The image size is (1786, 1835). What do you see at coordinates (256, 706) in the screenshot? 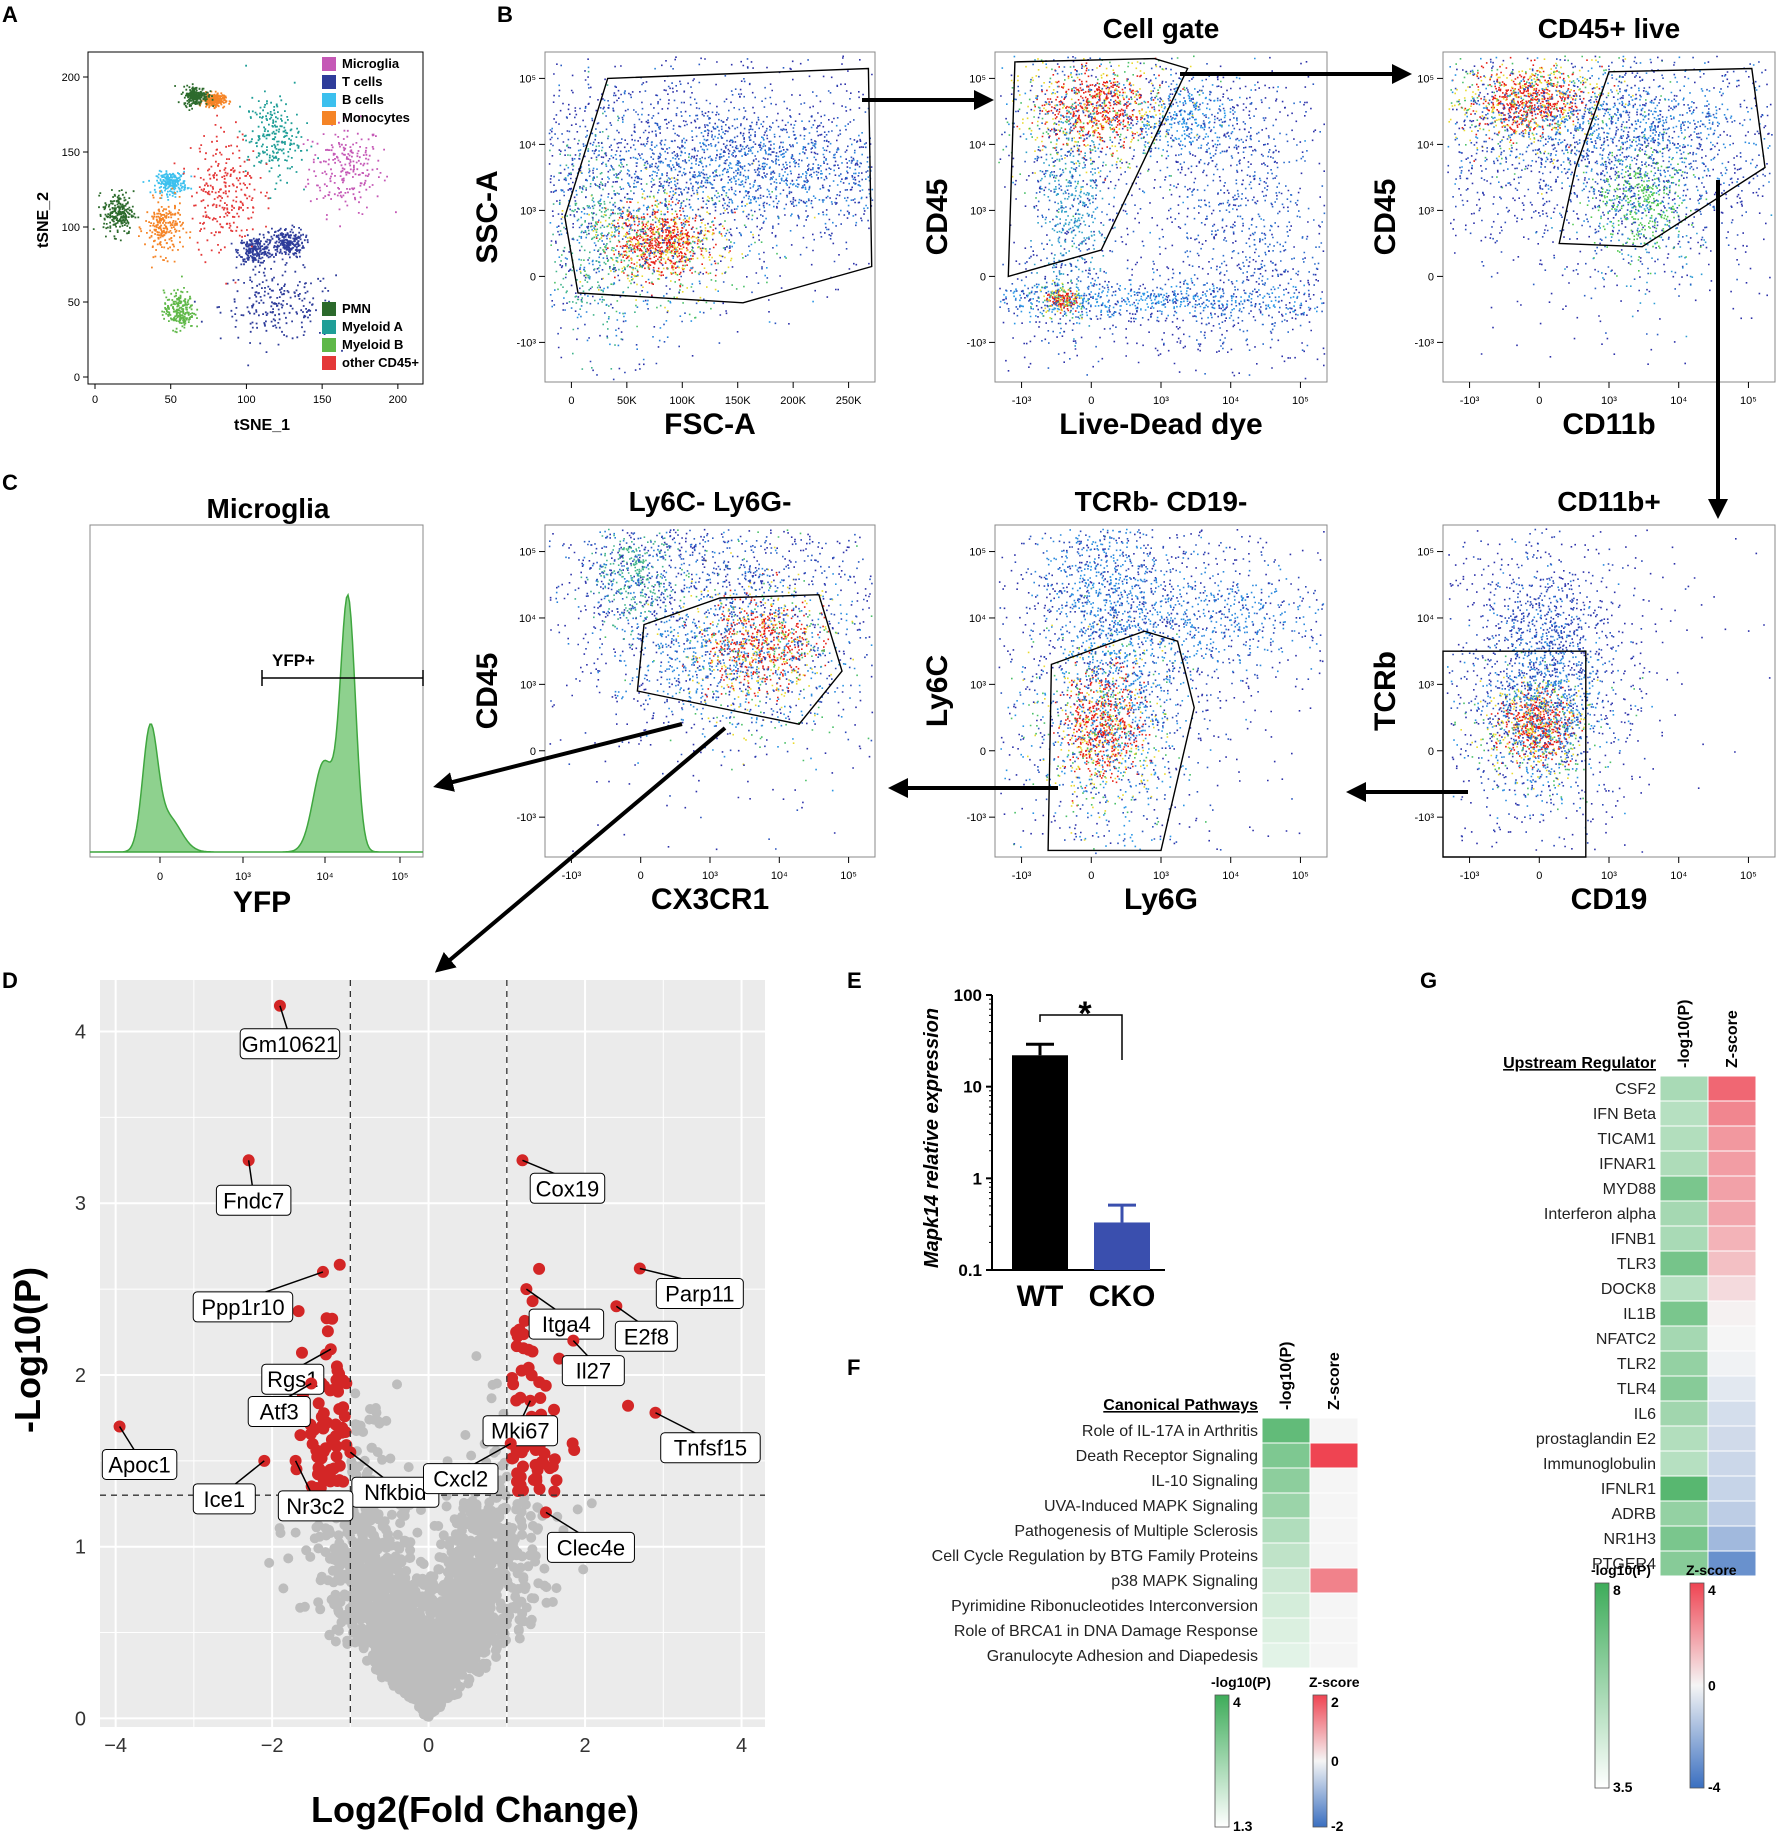
I see `microglia-histogram-panel: YFP+ Microglia YFP 0 10³ 10⁴ 10⁵` at bounding box center [256, 706].